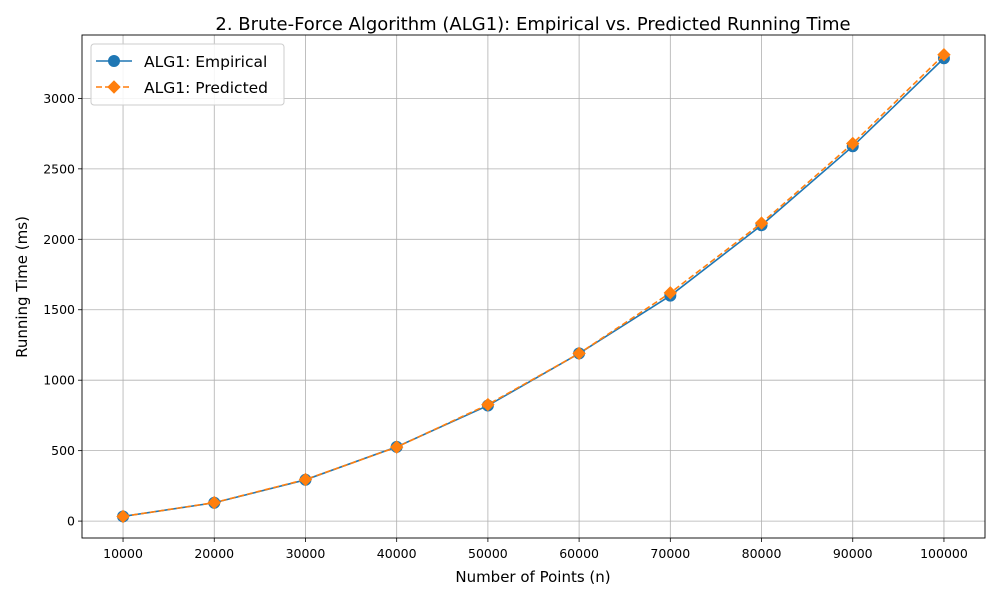 The image size is (1000, 600). What do you see at coordinates (214, 553) in the screenshot?
I see `x-tick-label: 20000` at bounding box center [214, 553].